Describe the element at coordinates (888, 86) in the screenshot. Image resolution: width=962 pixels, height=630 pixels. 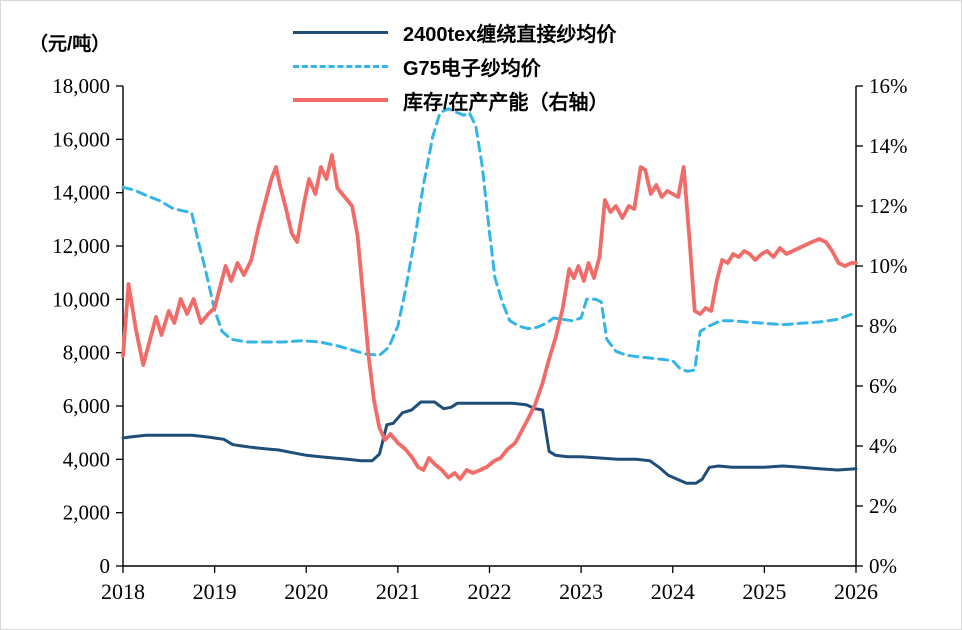
I see `y-axis-right-tick-label: 16%` at that location.